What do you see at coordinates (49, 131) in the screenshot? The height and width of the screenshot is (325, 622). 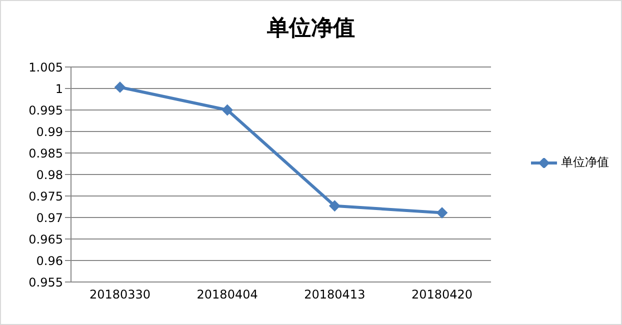 I see `y-tick-label: 0.99` at bounding box center [49, 131].